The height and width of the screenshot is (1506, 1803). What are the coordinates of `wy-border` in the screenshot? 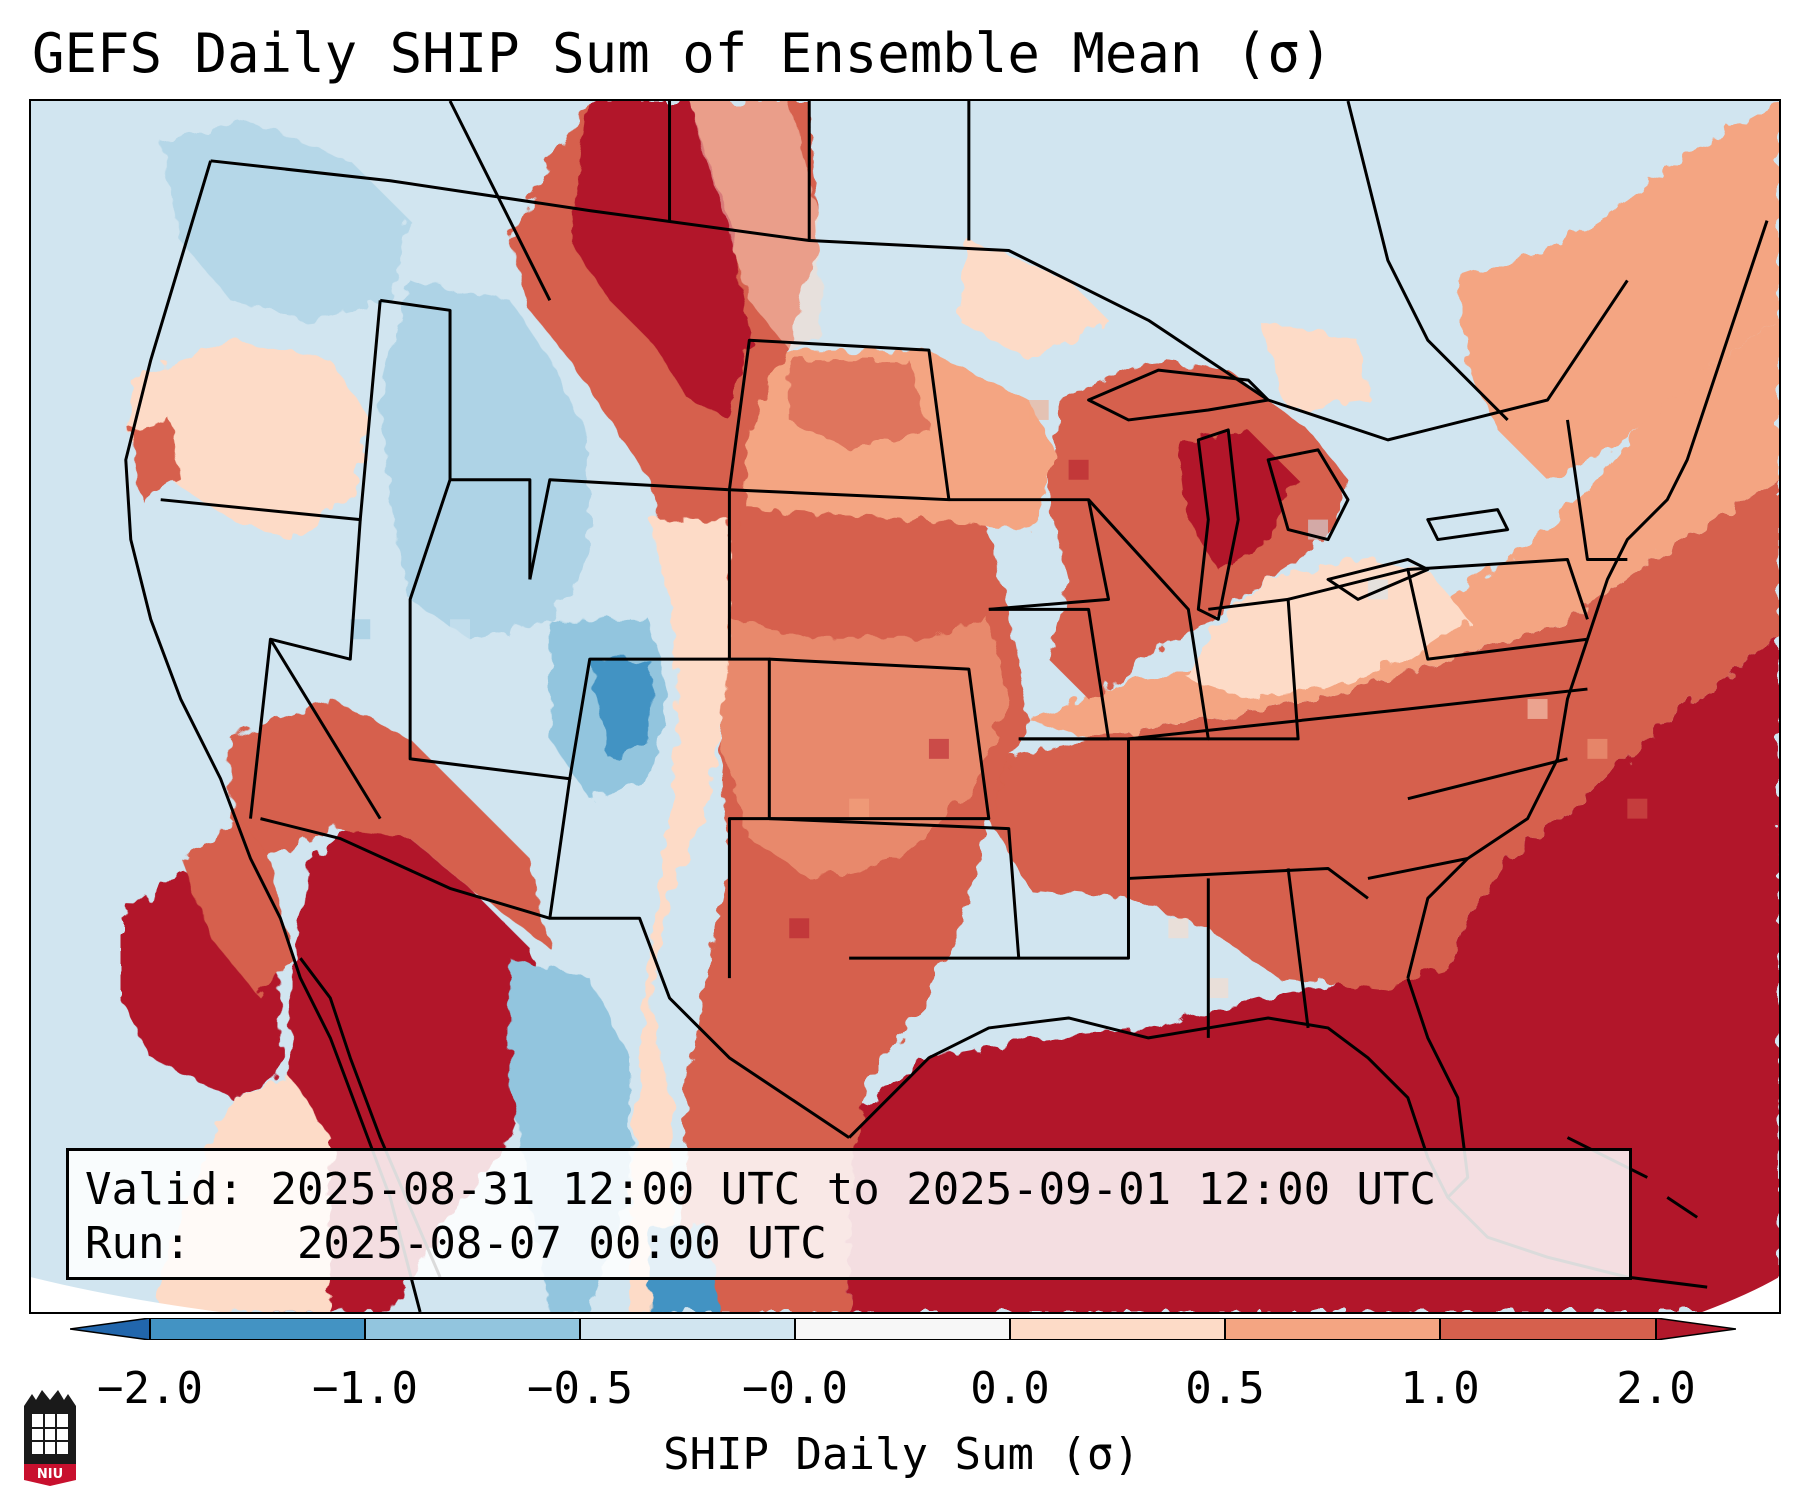 It's located at (629, 569).